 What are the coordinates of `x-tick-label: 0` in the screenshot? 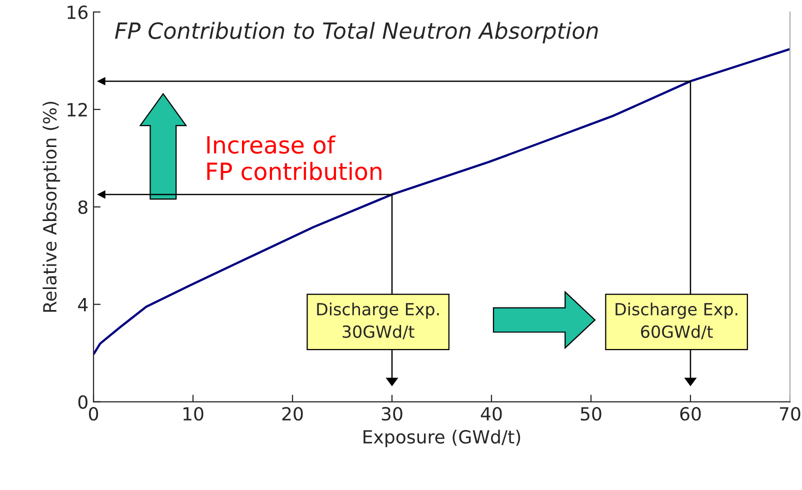 It's located at (93, 413).